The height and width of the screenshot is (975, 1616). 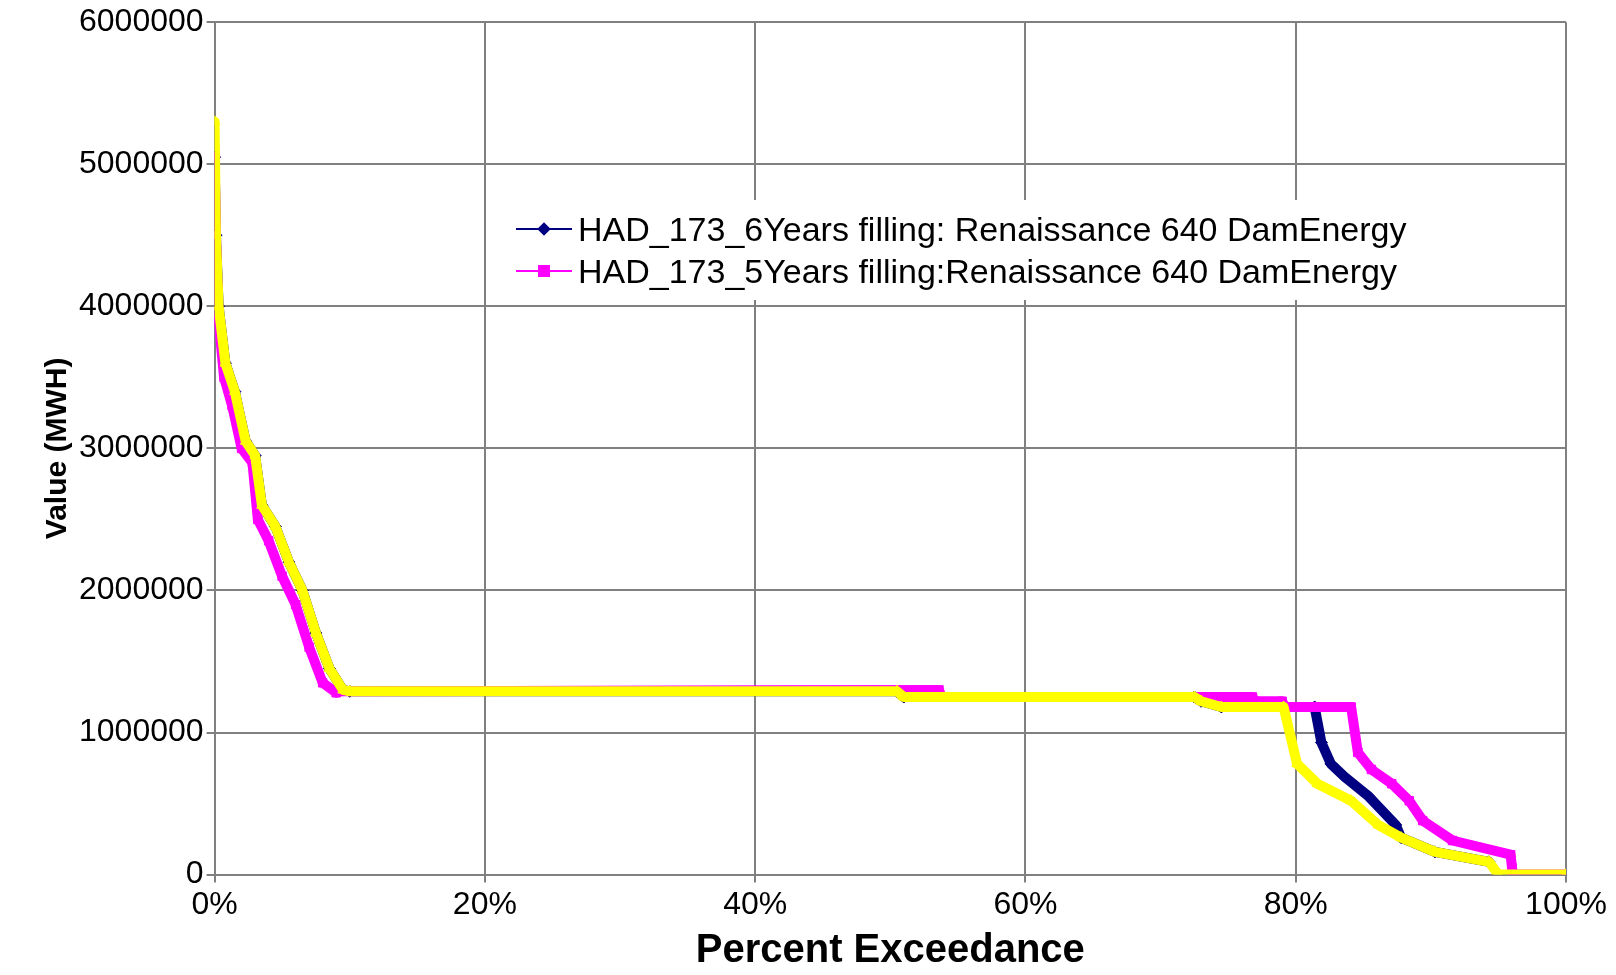 What do you see at coordinates (141, 730) in the screenshot?
I see `y-tick-label: 1000000` at bounding box center [141, 730].